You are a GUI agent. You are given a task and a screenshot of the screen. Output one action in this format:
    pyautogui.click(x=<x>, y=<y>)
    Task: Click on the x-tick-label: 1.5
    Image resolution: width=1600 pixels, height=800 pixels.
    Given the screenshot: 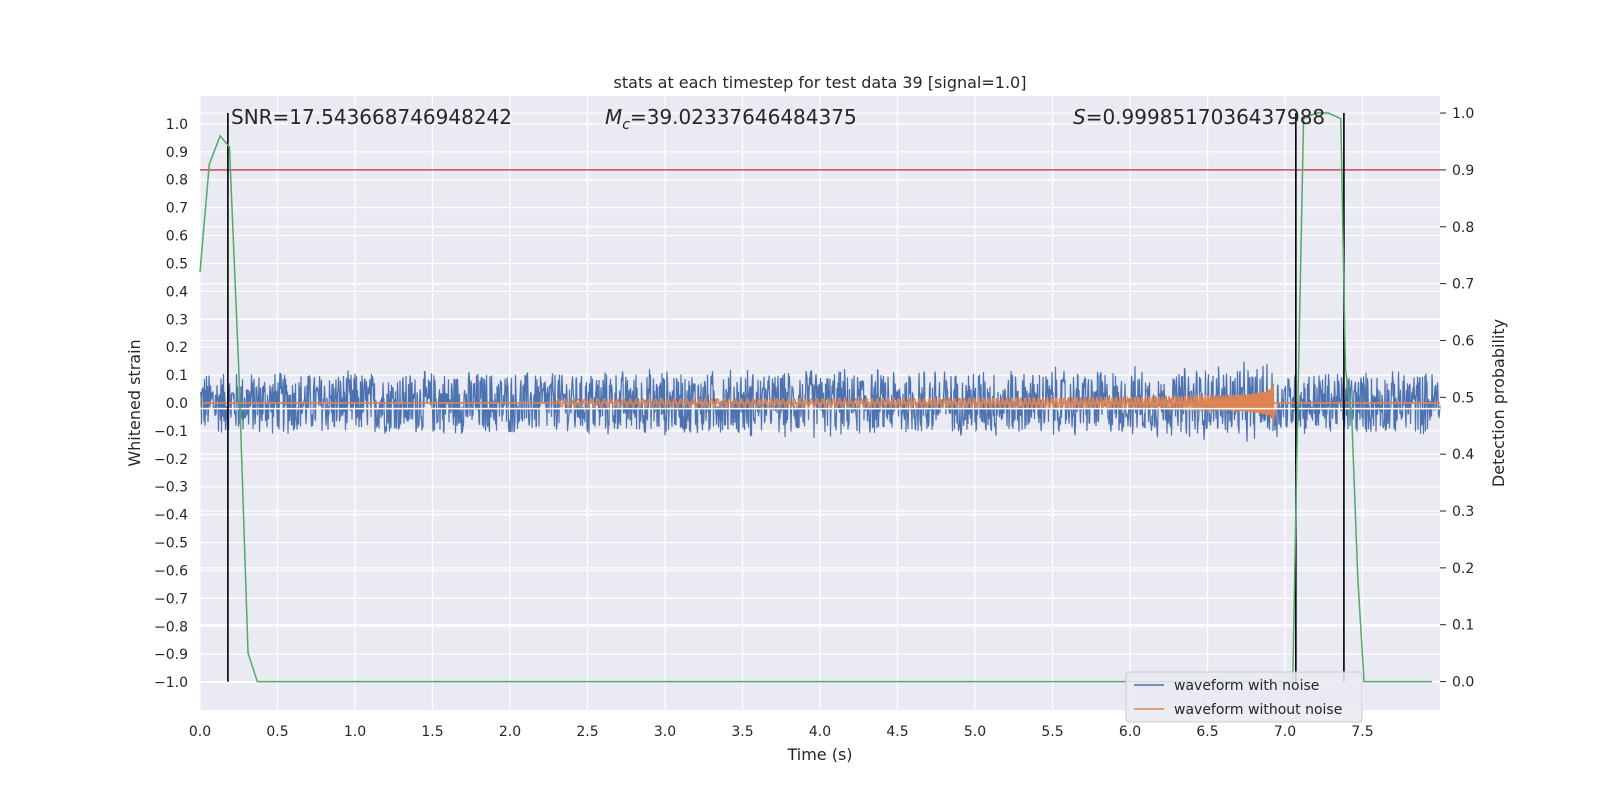 What is the action you would take?
    pyautogui.click(x=432, y=732)
    